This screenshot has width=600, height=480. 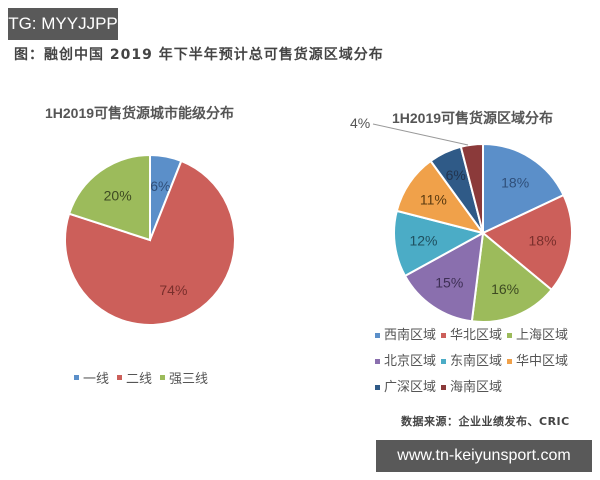 I want to click on legend-label: 东南区域, so click(x=476, y=361).